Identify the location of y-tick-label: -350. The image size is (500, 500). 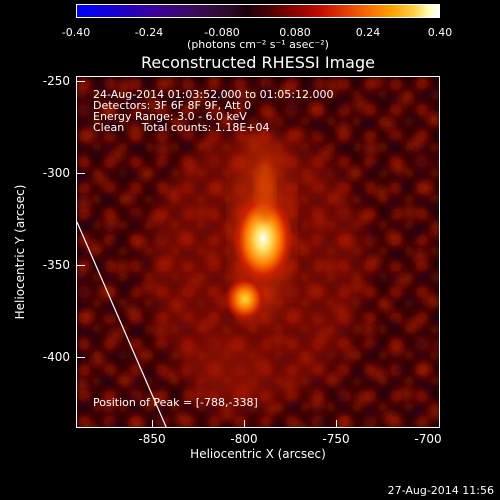
(56, 265).